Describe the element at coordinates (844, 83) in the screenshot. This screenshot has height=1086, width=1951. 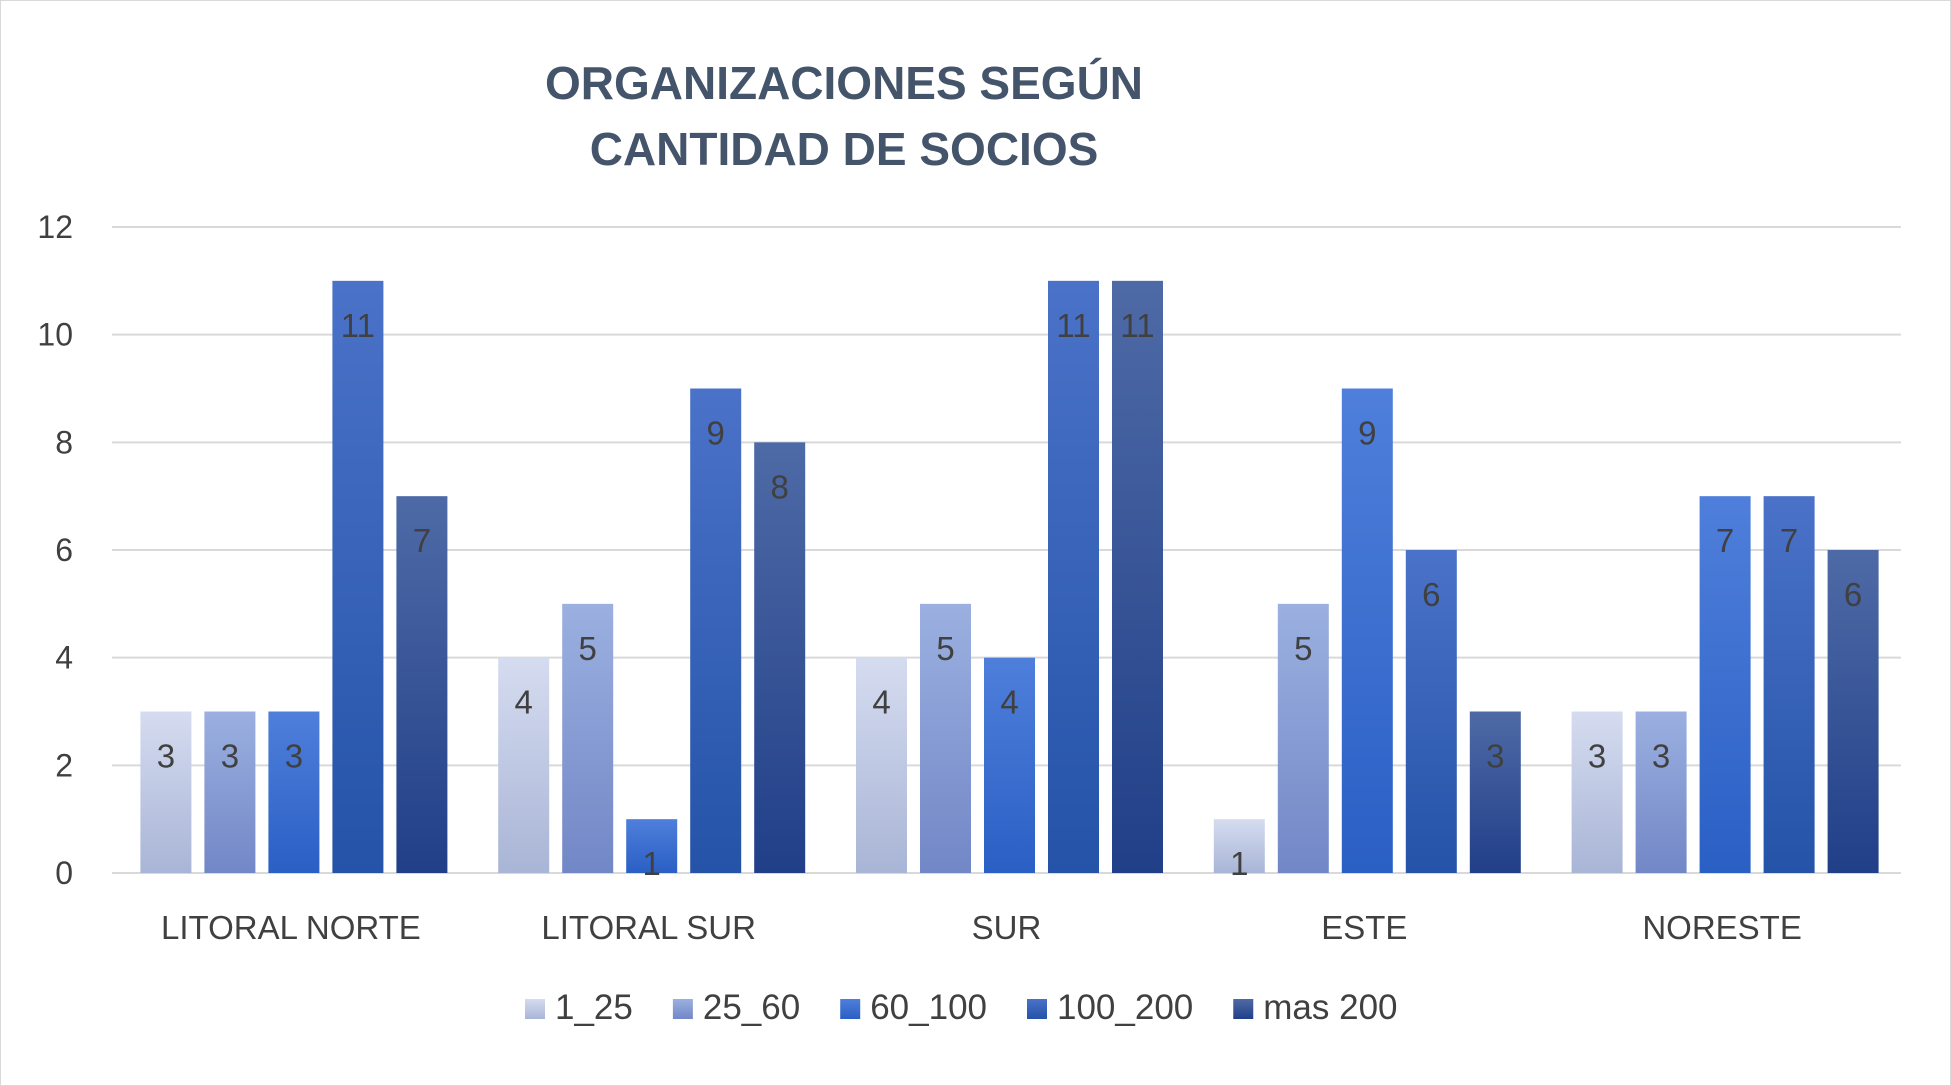
I see `chart-title-line-1: ORGANIZACIONES SEGÚN` at that location.